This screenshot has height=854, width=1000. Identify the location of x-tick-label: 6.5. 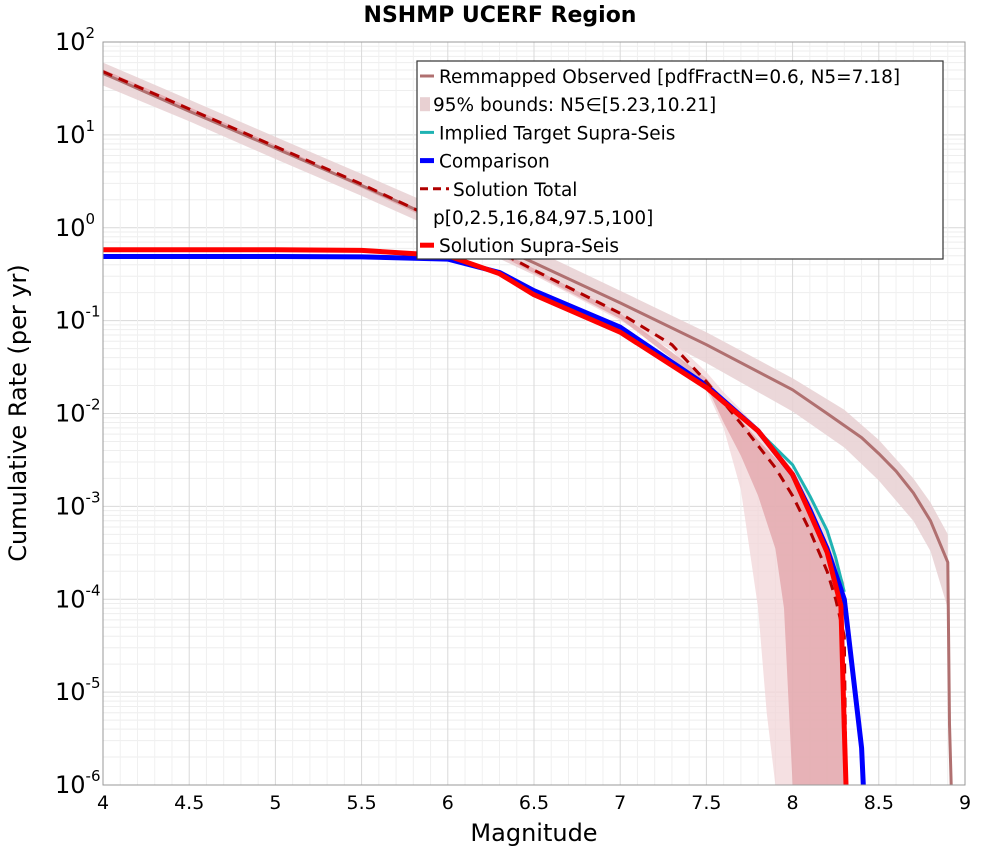
(534, 803).